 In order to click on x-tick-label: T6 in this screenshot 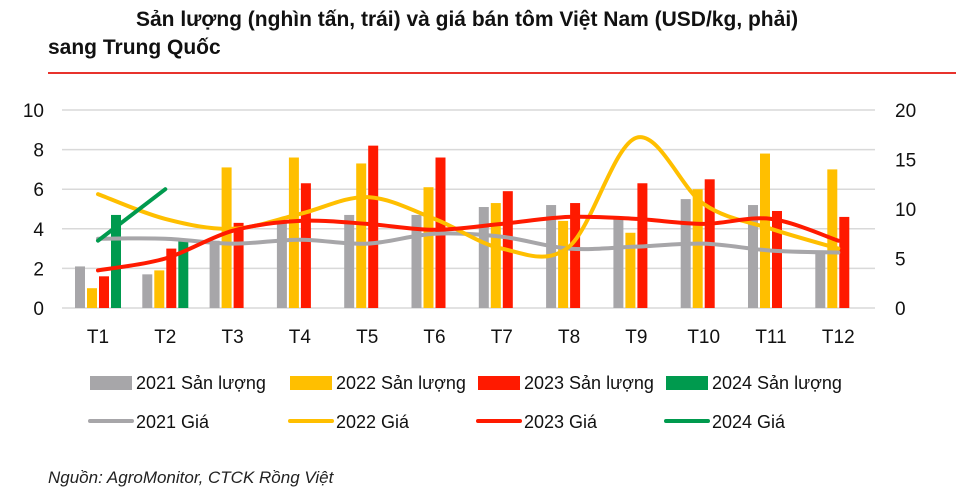, I will do `click(434, 337)`.